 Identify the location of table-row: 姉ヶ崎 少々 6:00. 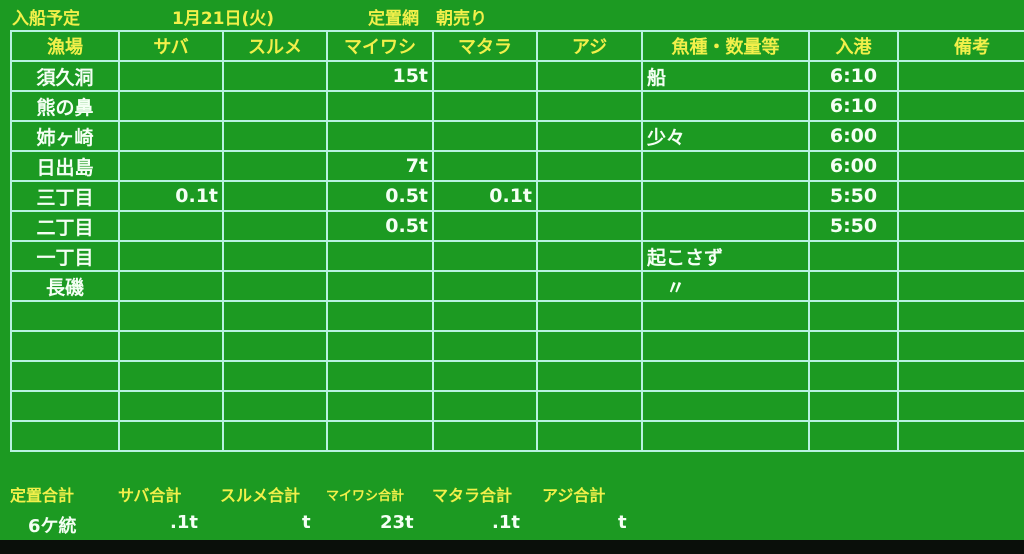
(517, 136).